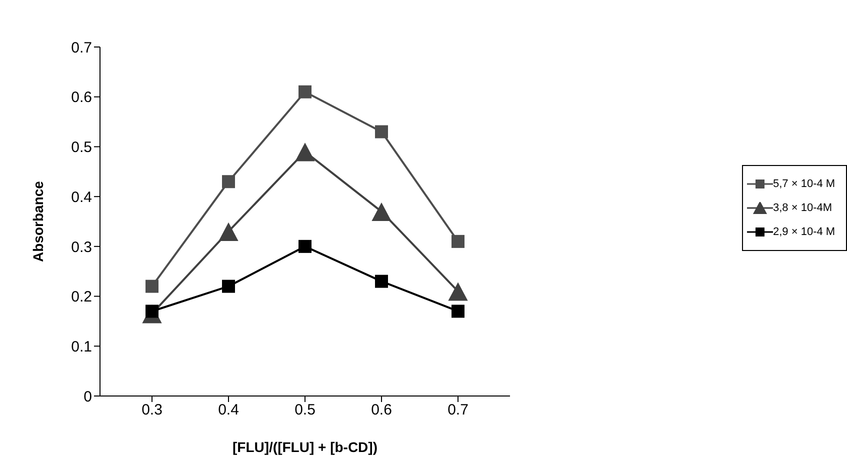 The height and width of the screenshot is (472, 847). Describe the element at coordinates (381, 410) in the screenshot. I see `x-tick-label: 0.6` at that location.